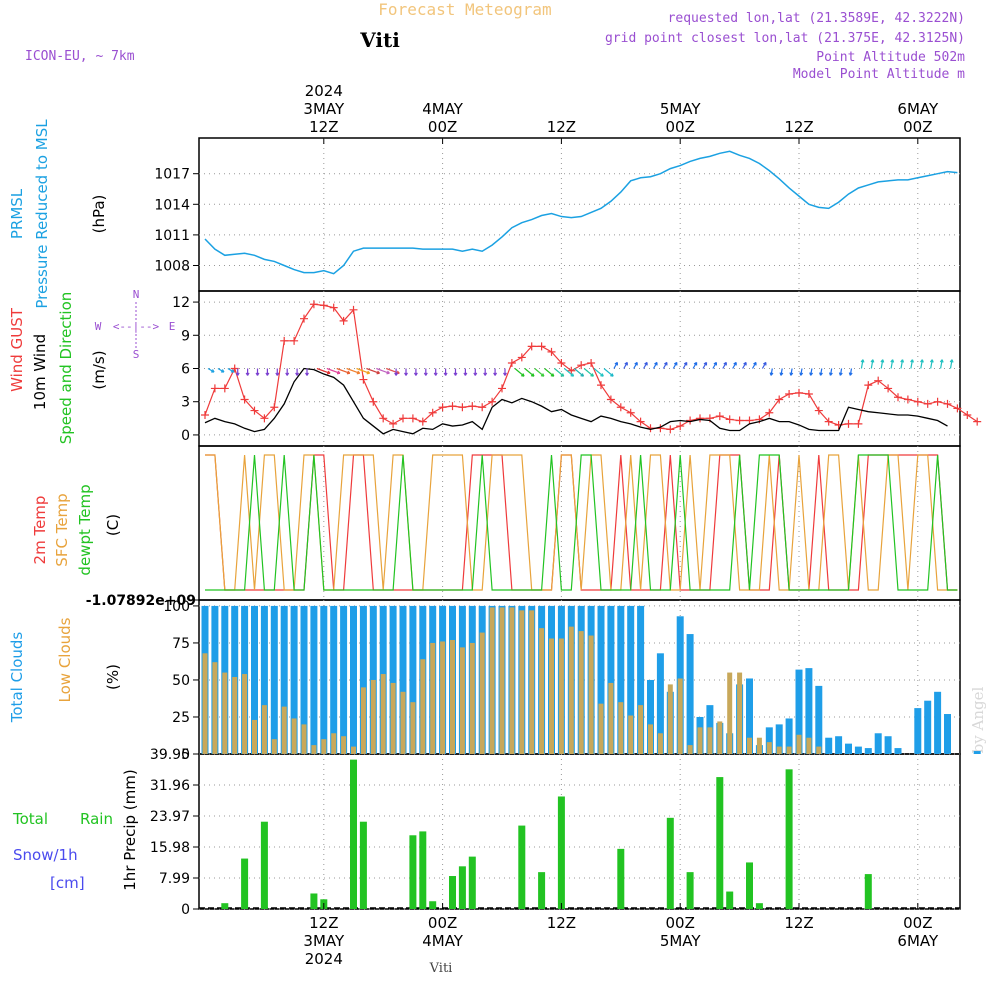 This screenshot has width=1000, height=1000. I want to click on precip-ytick-label: 15.98, so click(170, 848).